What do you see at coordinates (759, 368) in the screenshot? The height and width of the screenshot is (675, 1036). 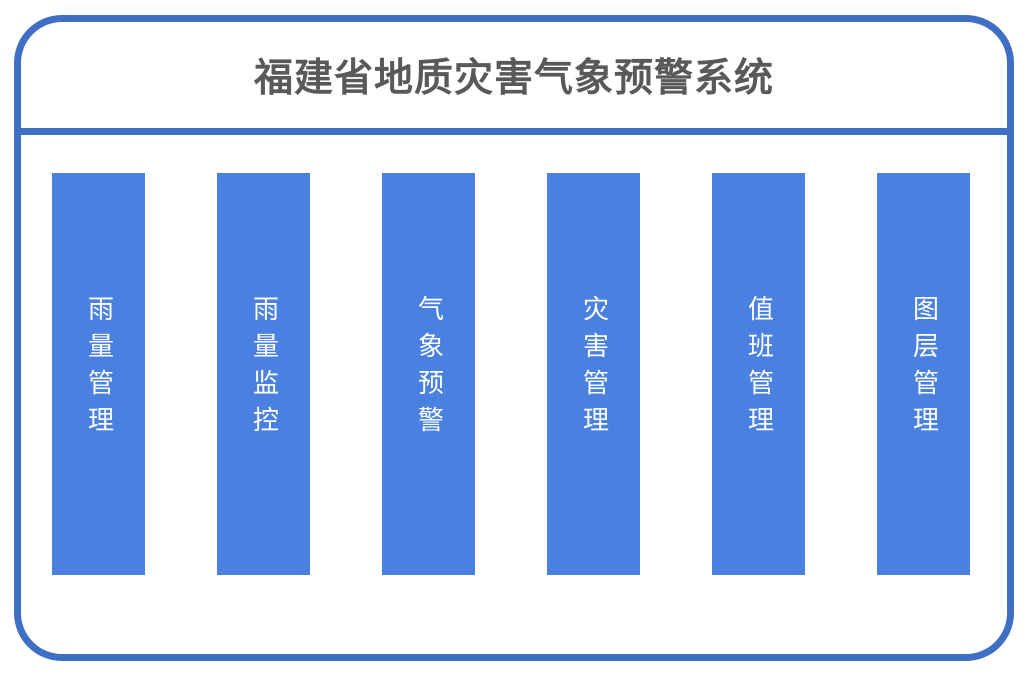 I see `menu-item-label: 值班管理` at bounding box center [759, 368].